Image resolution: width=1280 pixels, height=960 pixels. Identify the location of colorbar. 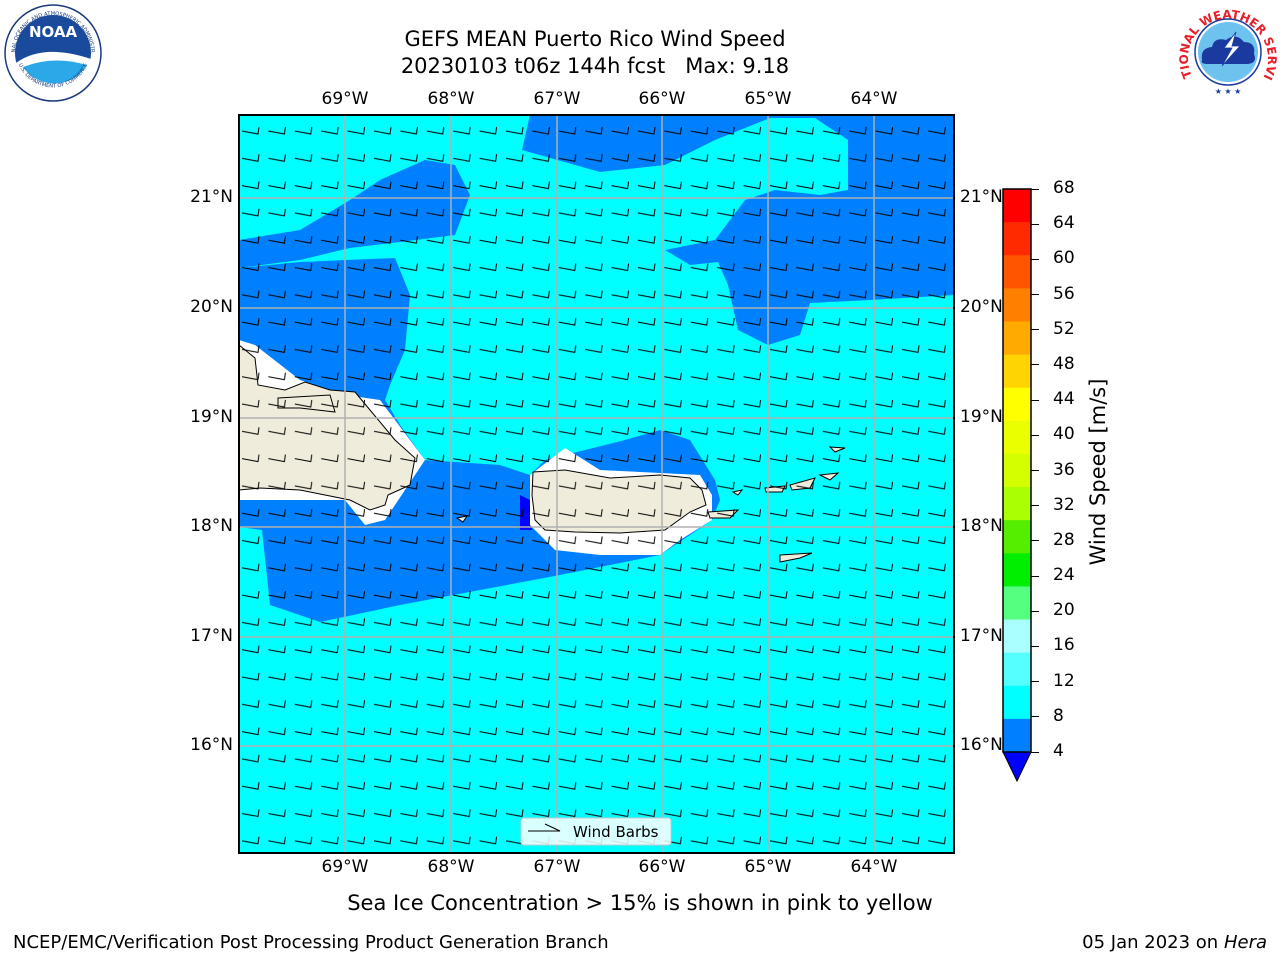
(1017, 485).